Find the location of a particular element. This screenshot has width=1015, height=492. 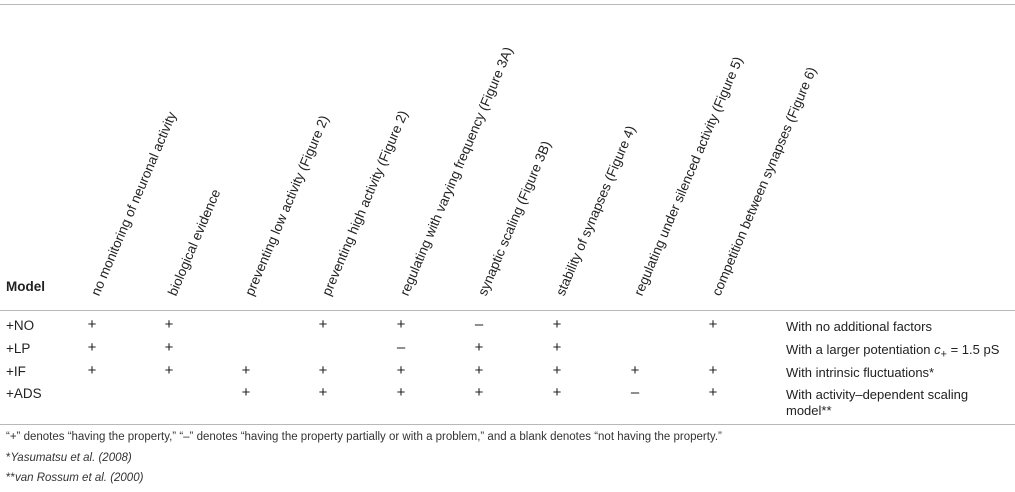

row-model-label: +IF is located at coordinates (16, 371).